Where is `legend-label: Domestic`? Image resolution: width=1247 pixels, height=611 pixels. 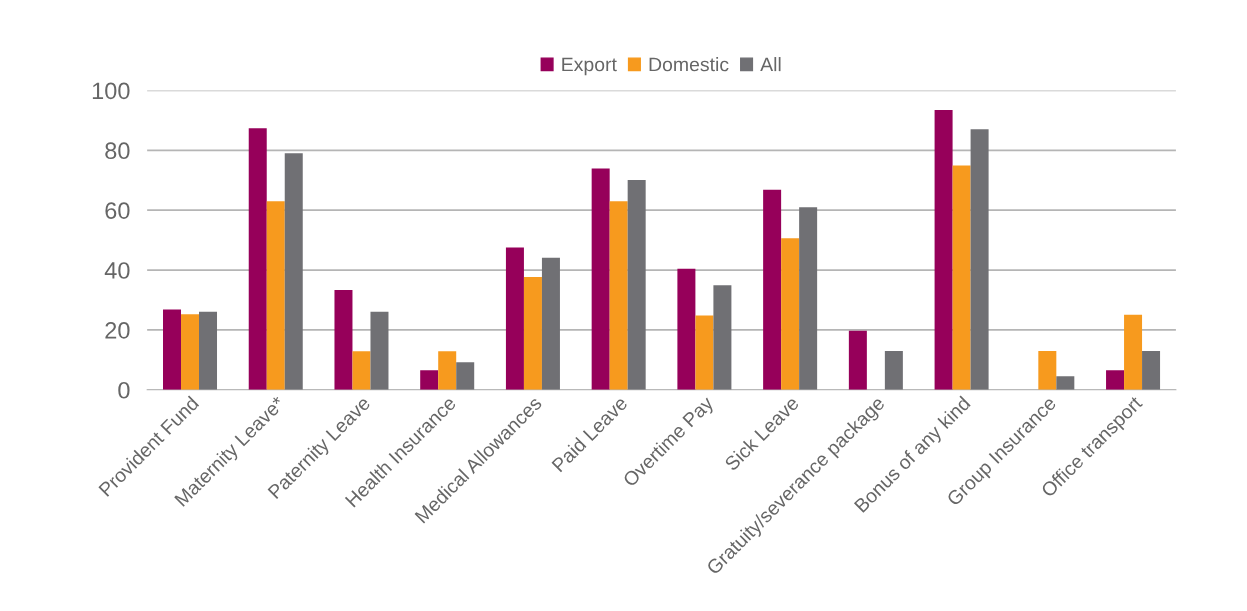
legend-label: Domestic is located at coordinates (689, 64).